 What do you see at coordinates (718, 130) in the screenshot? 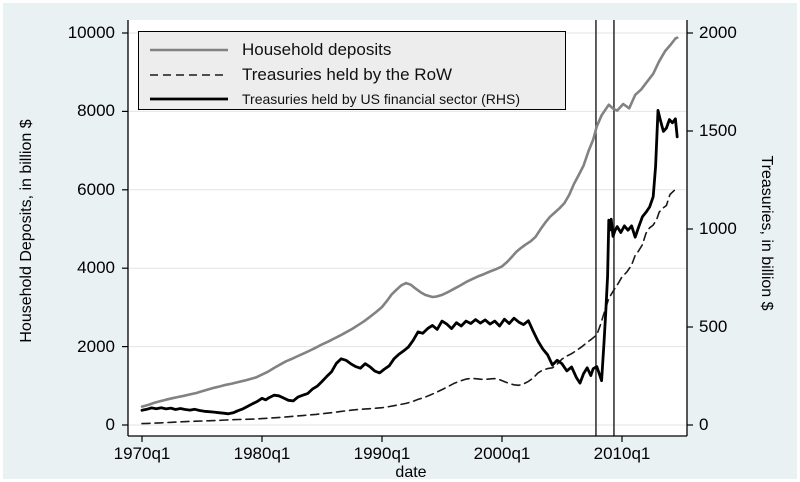
I see `y-right-tick-label: 1500` at bounding box center [718, 130].